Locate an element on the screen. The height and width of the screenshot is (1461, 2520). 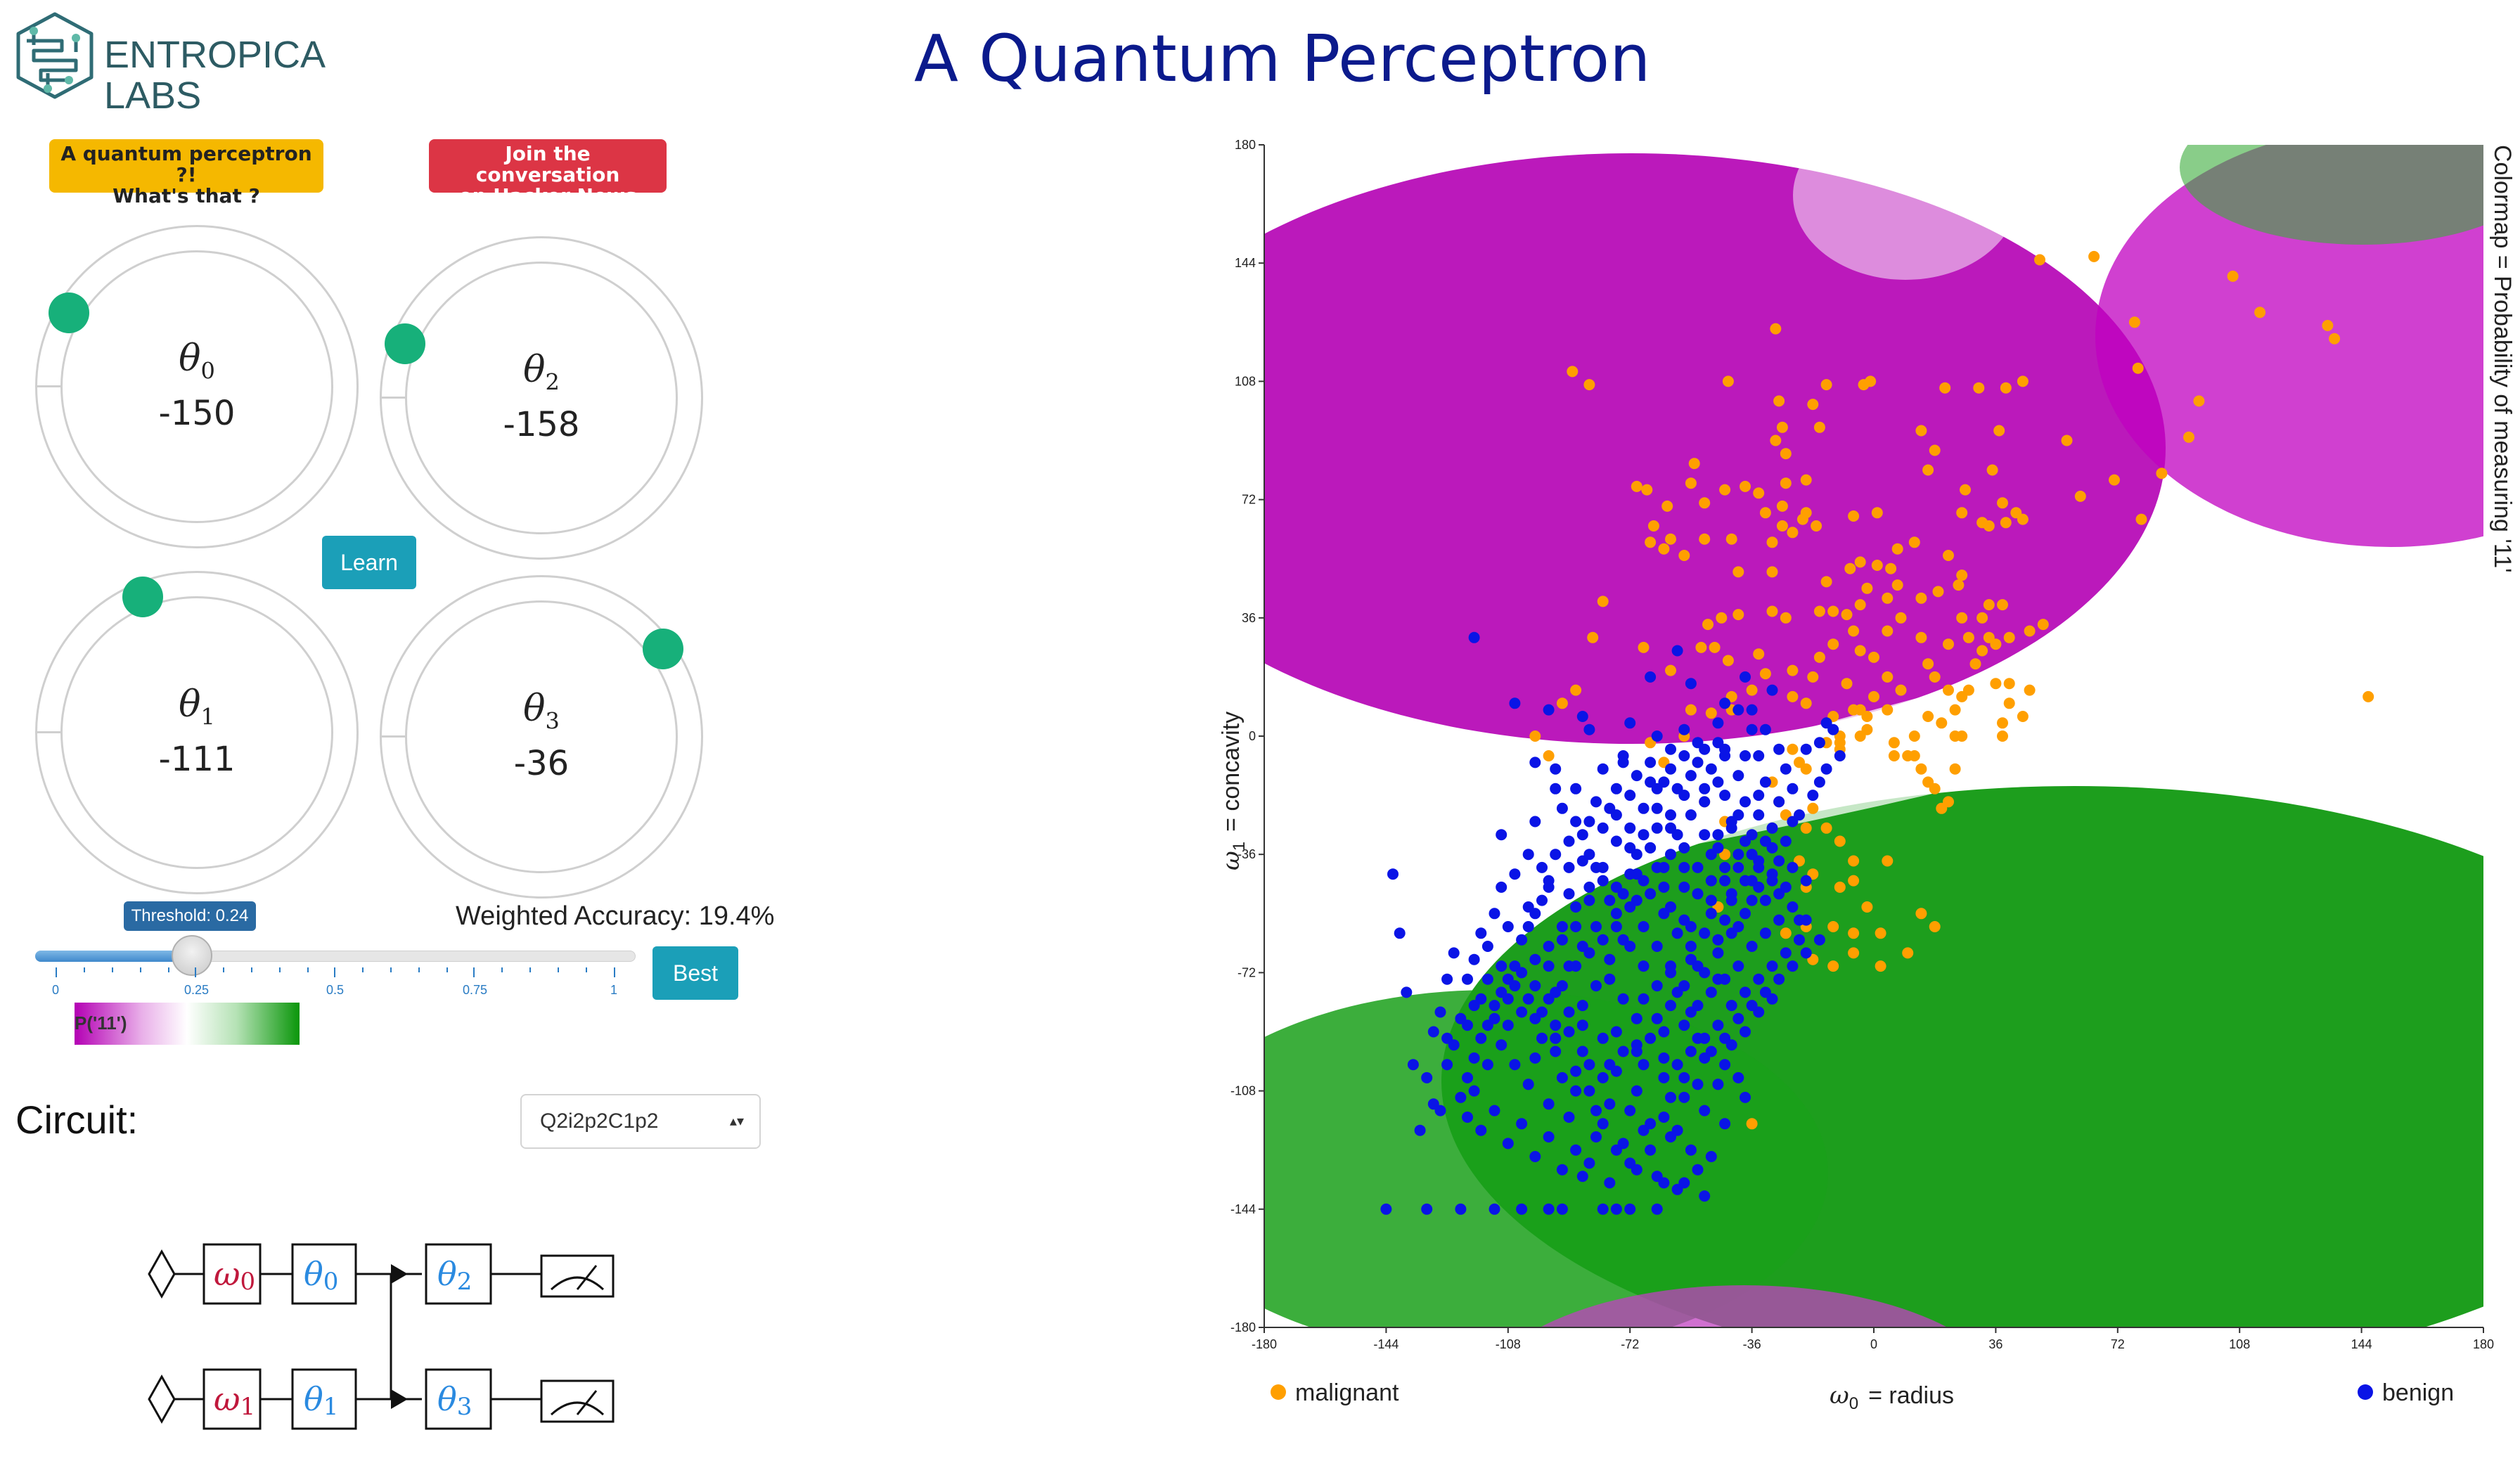
threshold-slider is located at coordinates (335, 955).